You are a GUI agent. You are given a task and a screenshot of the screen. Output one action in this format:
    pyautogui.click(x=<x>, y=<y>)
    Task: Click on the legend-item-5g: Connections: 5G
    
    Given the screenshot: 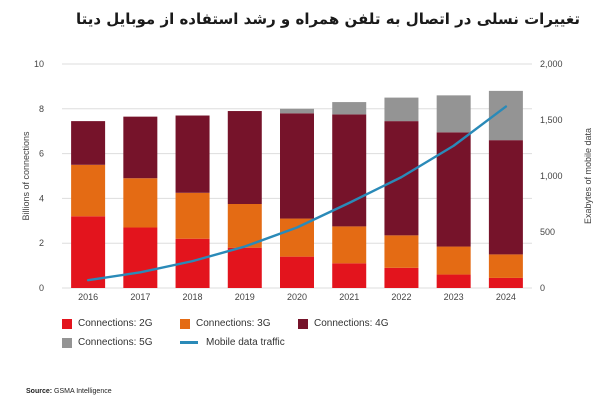 What is the action you would take?
    pyautogui.click(x=121, y=342)
    